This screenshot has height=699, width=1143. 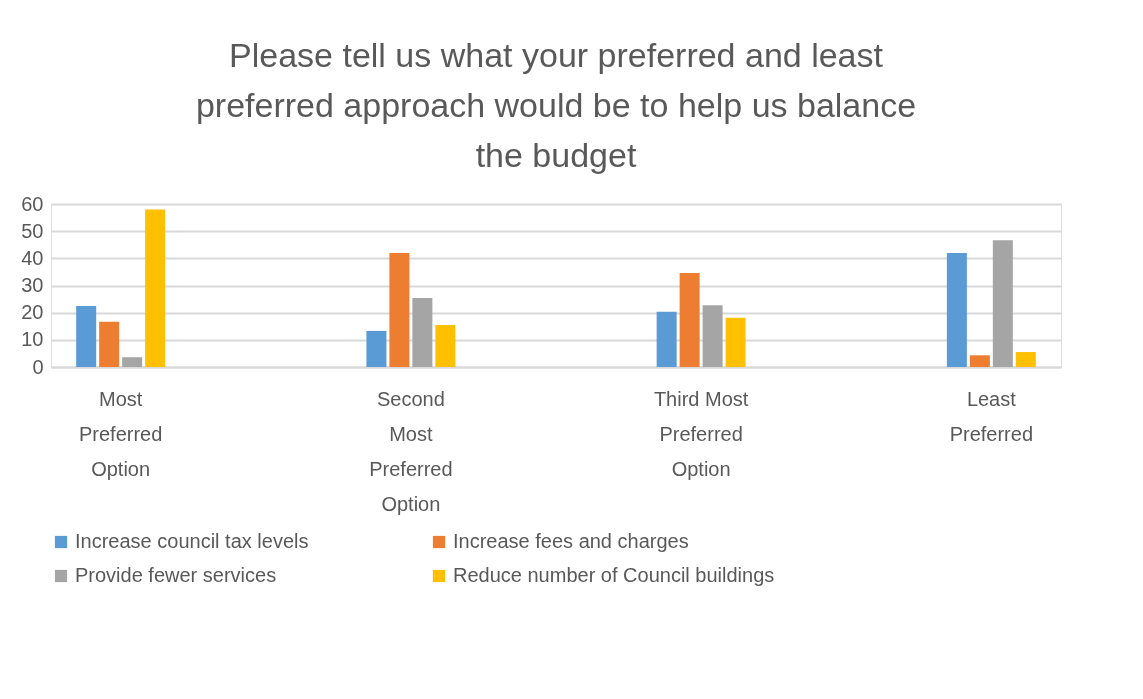 I want to click on x-tick-label: Most Preferred Option, so click(x=120, y=433).